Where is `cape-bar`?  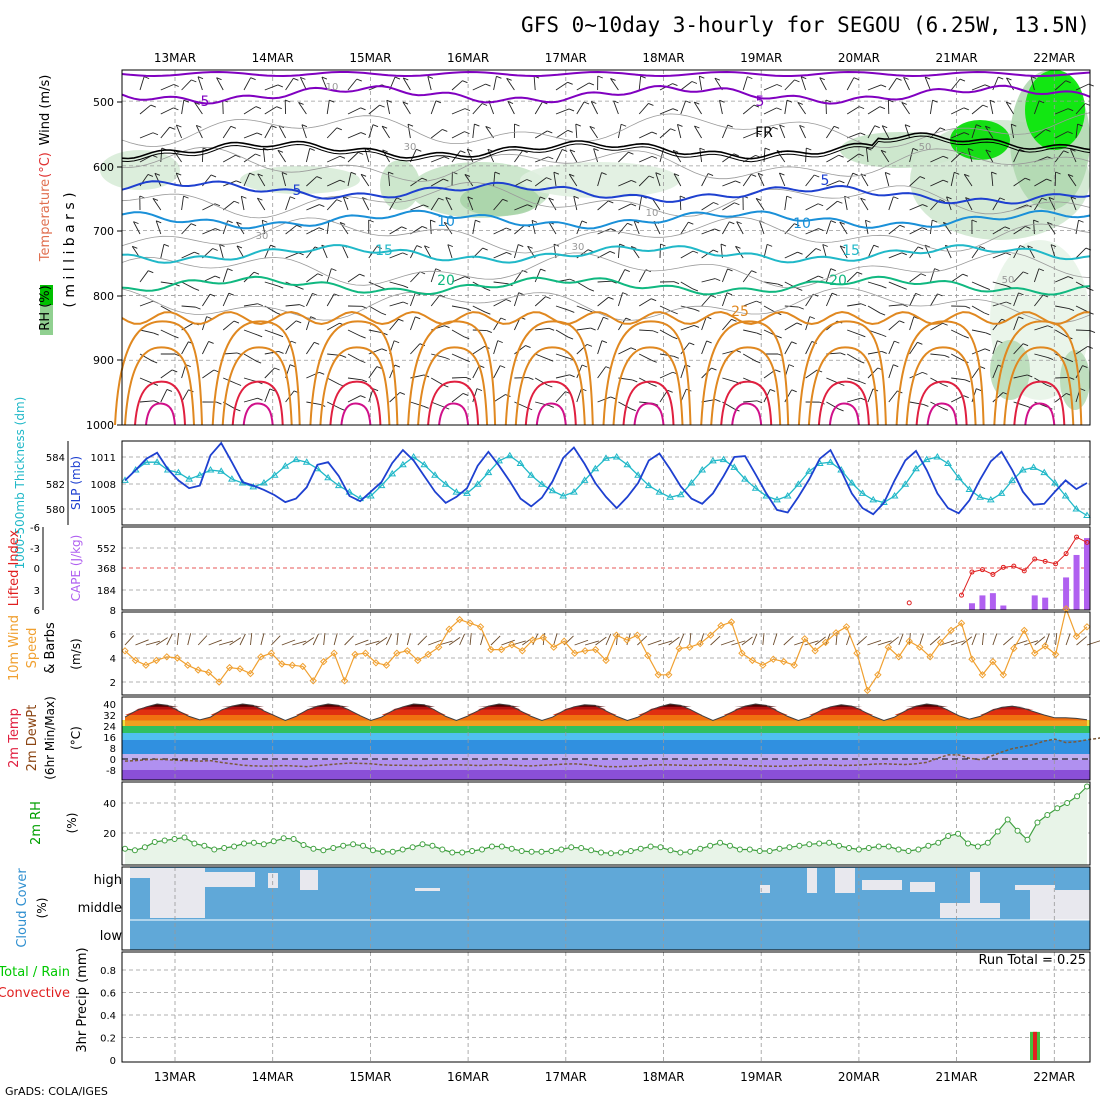 cape-bar is located at coordinates (982, 602).